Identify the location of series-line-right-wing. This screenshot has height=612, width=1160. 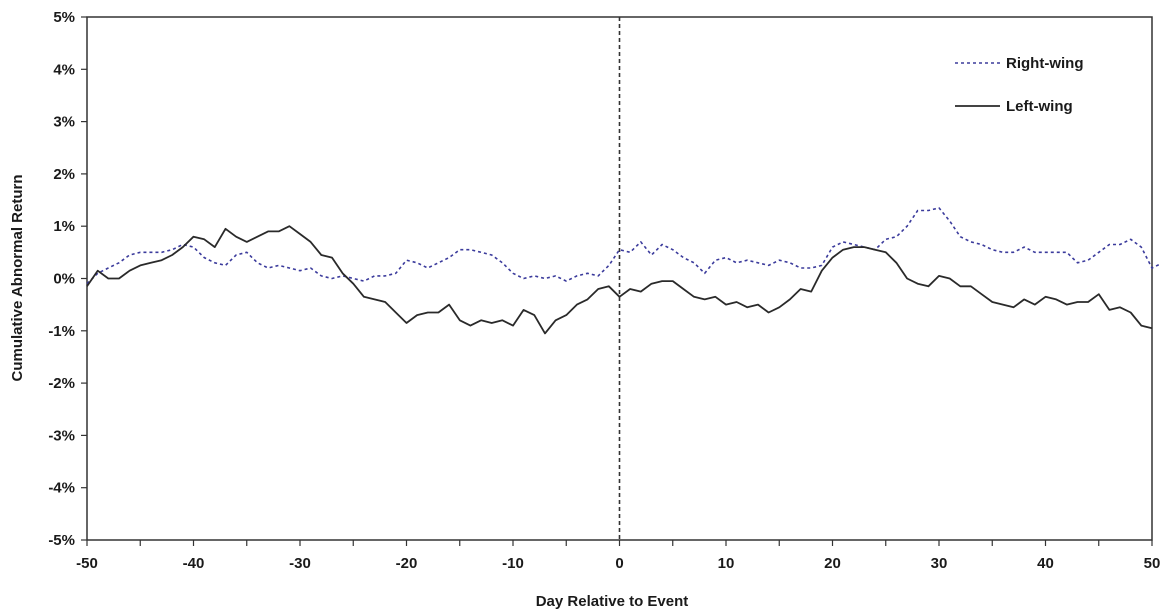
(623, 246).